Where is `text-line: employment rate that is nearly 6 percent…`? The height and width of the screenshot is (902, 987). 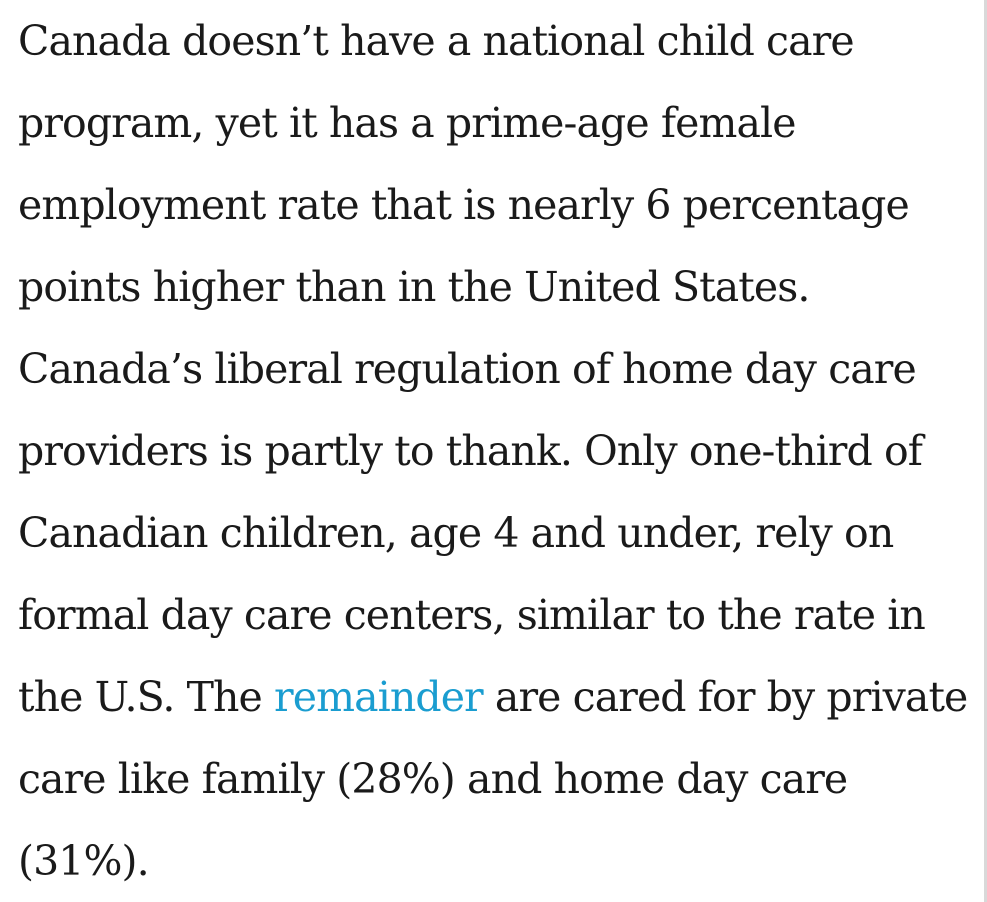
text-line: employment rate that is nearly 6 percent… is located at coordinates (464, 205).